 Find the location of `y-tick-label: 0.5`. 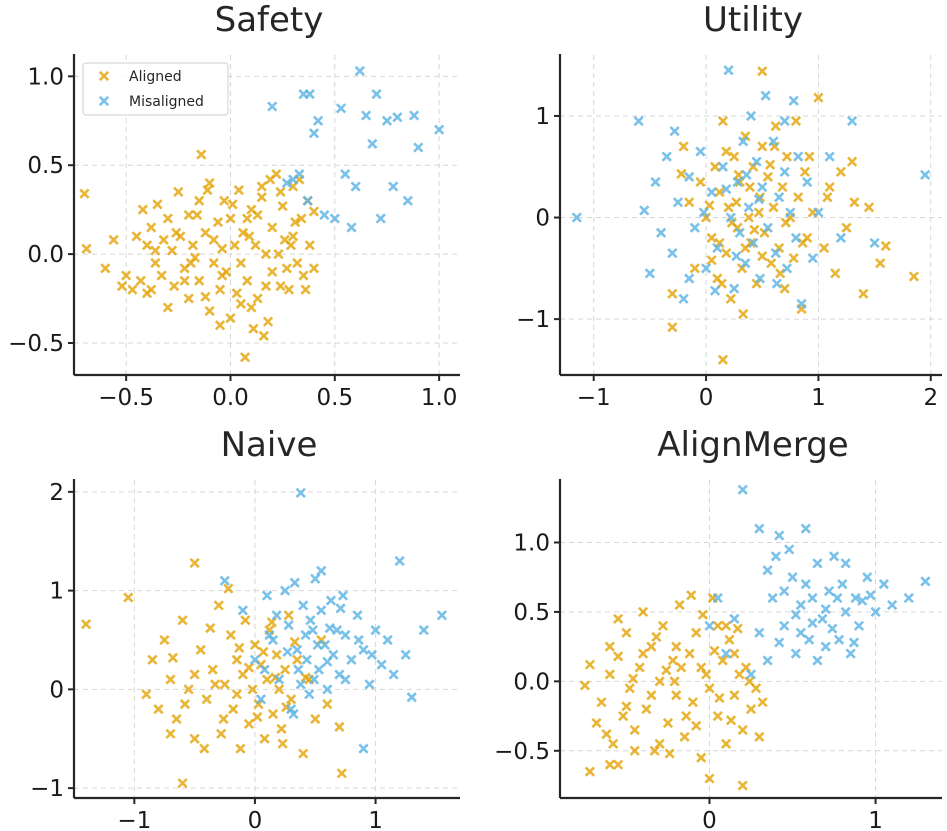

y-tick-label: 0.5 is located at coordinates (531, 613).